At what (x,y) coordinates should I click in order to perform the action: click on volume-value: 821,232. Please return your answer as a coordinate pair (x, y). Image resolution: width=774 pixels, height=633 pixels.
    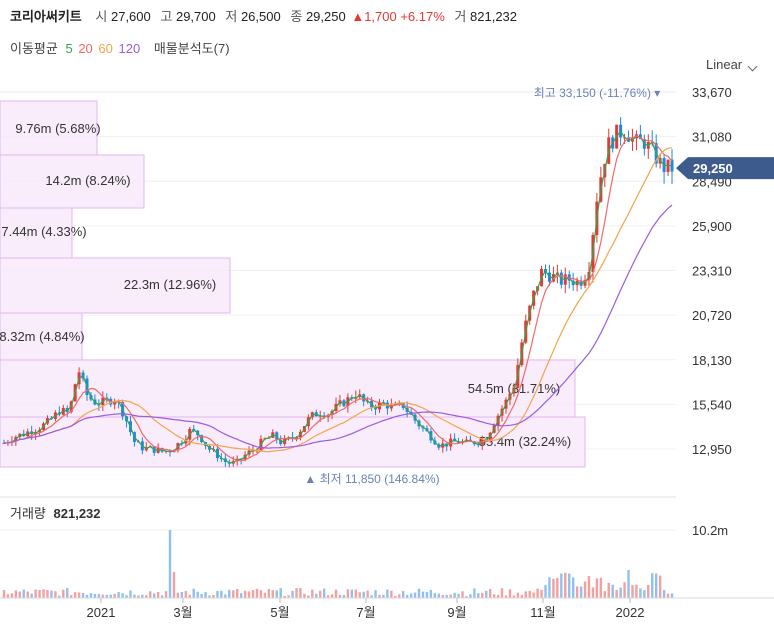
    Looking at the image, I should click on (494, 16).